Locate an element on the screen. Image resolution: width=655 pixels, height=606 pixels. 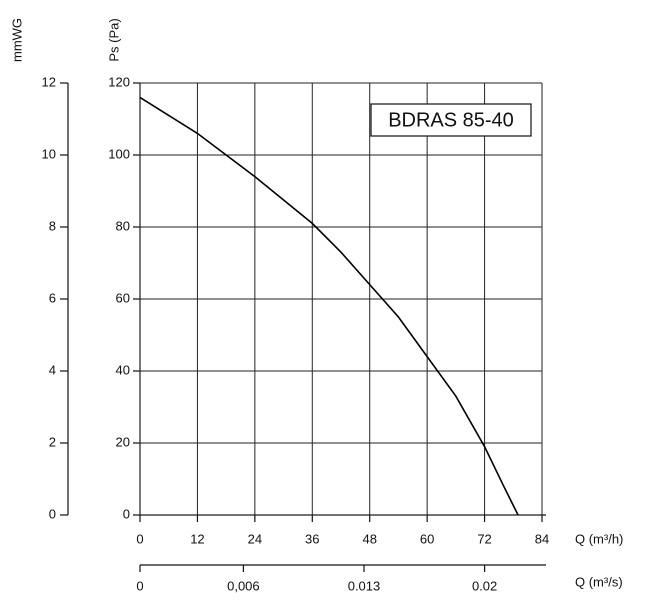
y2-axis-title: mmWG is located at coordinates (16, 40).